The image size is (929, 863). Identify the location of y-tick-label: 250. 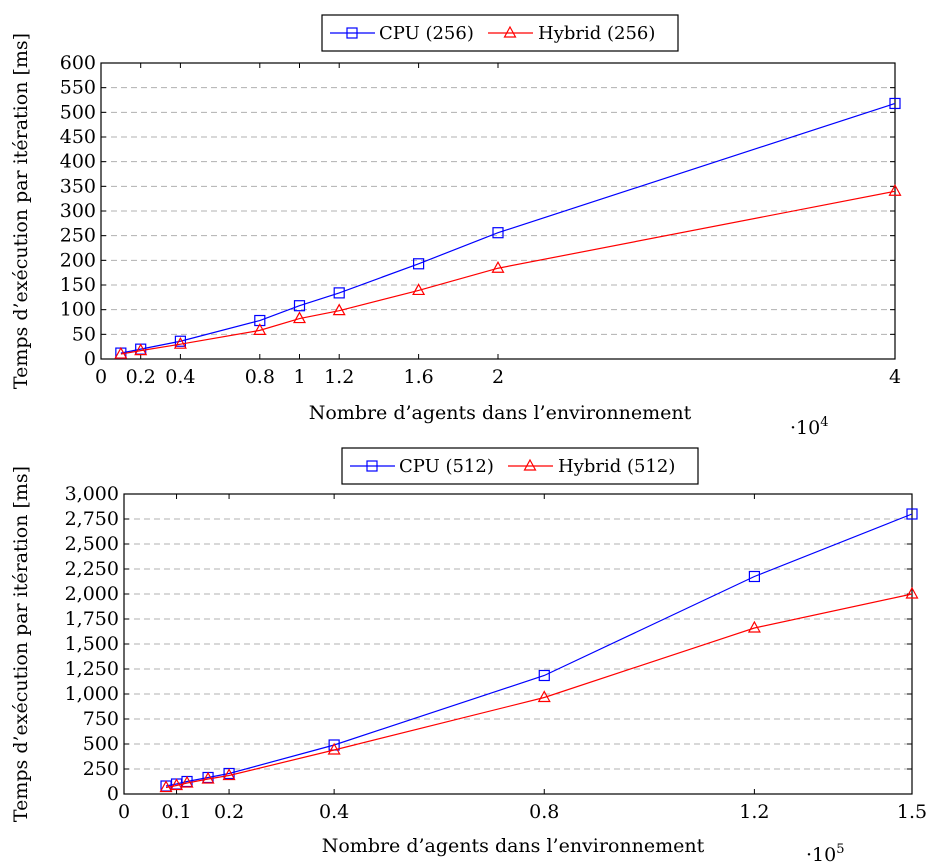
(101, 769).